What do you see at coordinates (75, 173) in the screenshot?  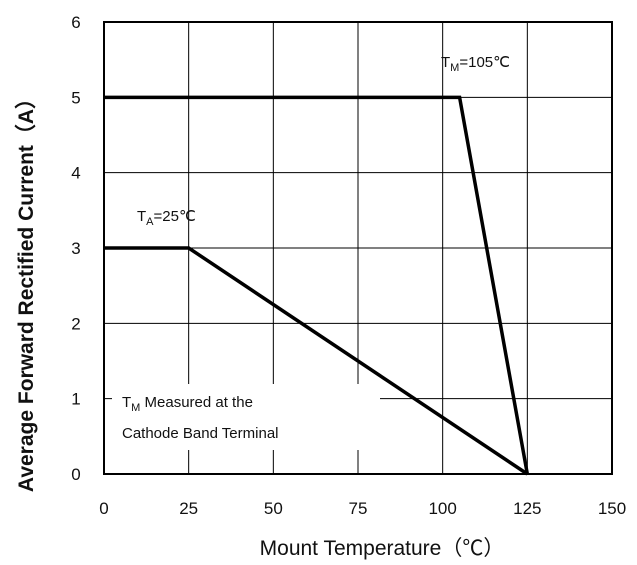 I see `y-tick-label: 4` at bounding box center [75, 173].